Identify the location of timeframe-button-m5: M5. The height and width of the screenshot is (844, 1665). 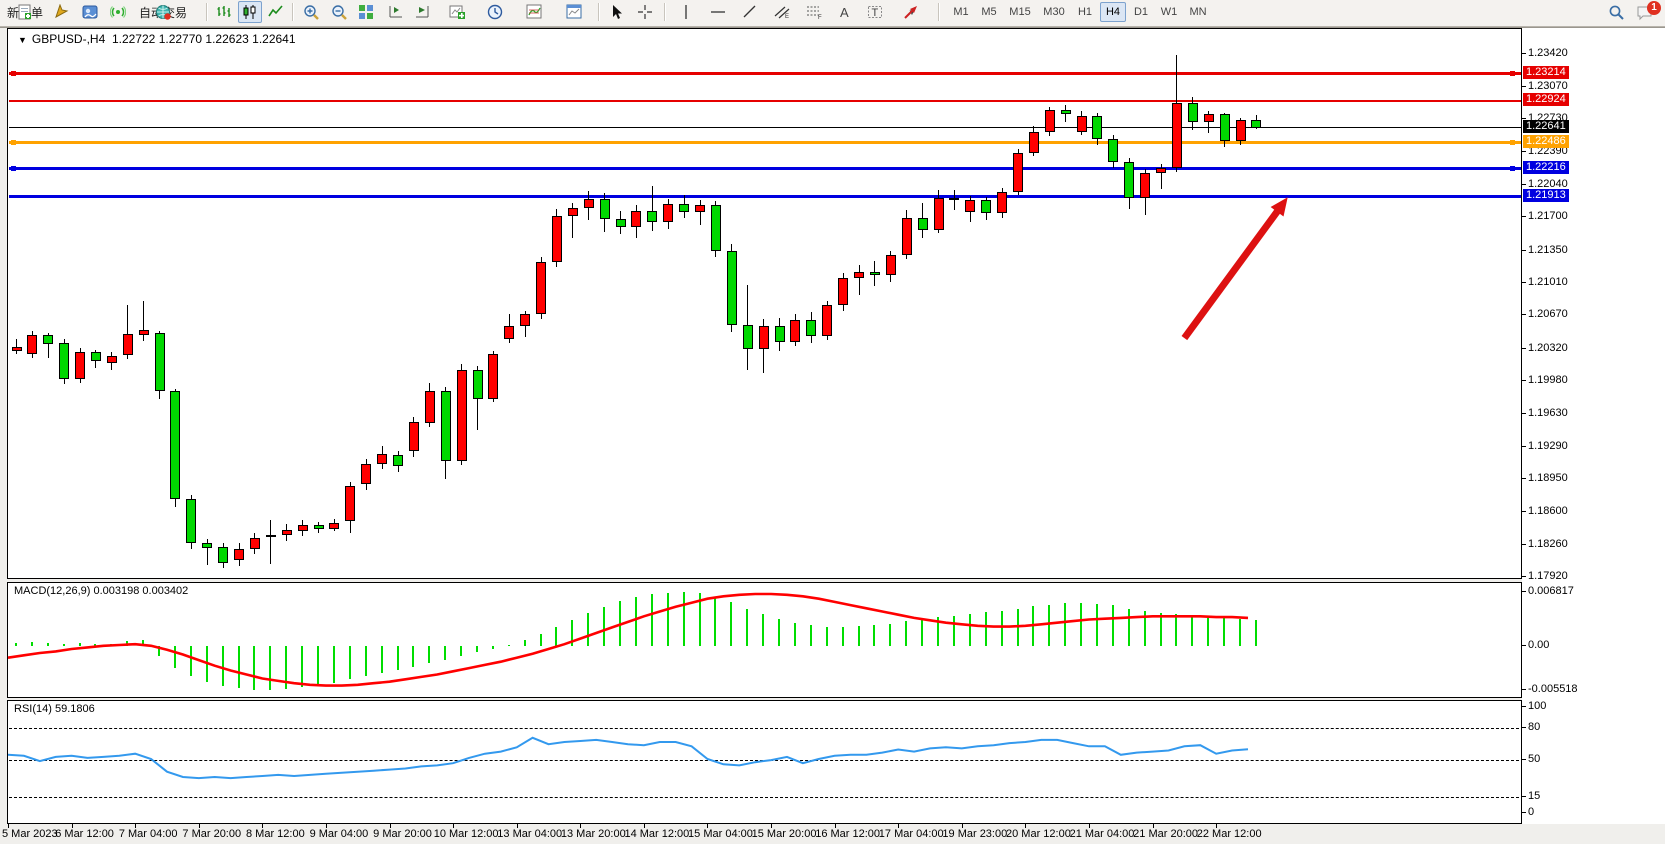
(989, 12).